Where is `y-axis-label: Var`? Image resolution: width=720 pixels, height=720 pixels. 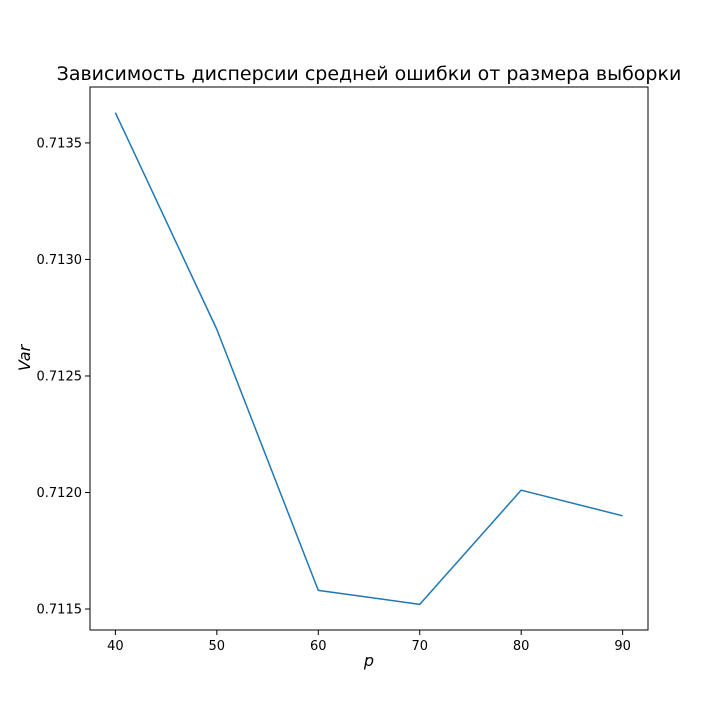
y-axis-label: Var is located at coordinates (24, 357).